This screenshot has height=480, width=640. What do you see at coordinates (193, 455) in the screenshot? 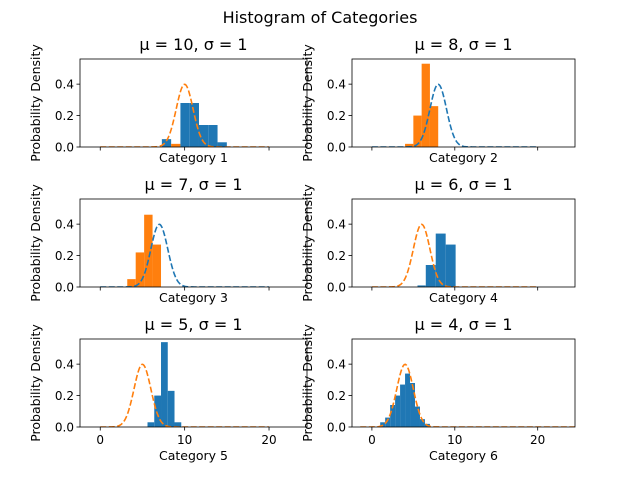
I see `x-axis-label: Category 5` at bounding box center [193, 455].